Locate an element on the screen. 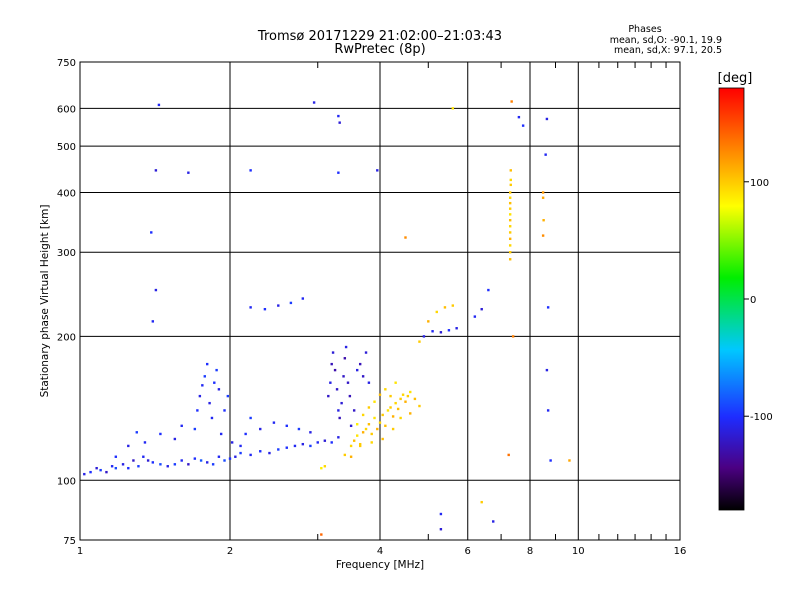  y-axis-label: Stationary phase Virtual Height [km] is located at coordinates (45, 301).